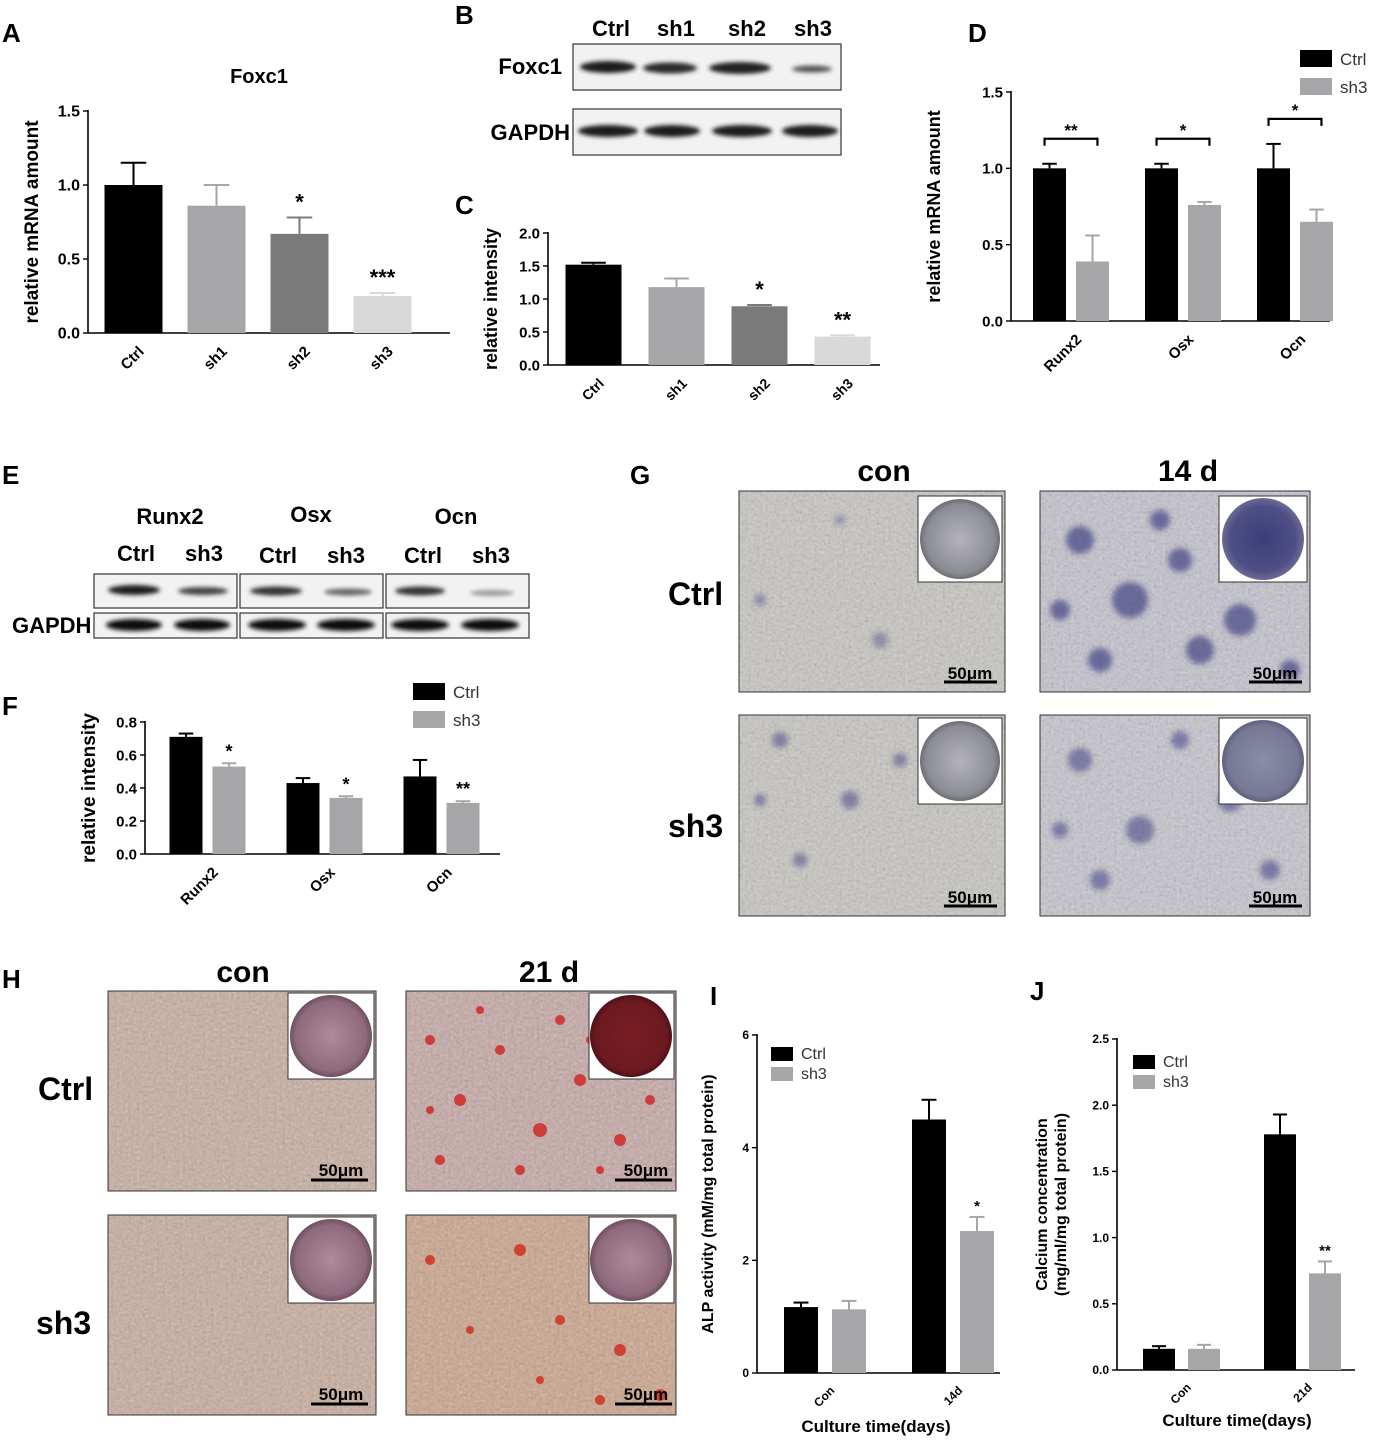 Image resolution: width=1375 pixels, height=1445 pixels. What do you see at coordinates (323, 880) in the screenshot?
I see `x-tick-label: Osx` at bounding box center [323, 880].